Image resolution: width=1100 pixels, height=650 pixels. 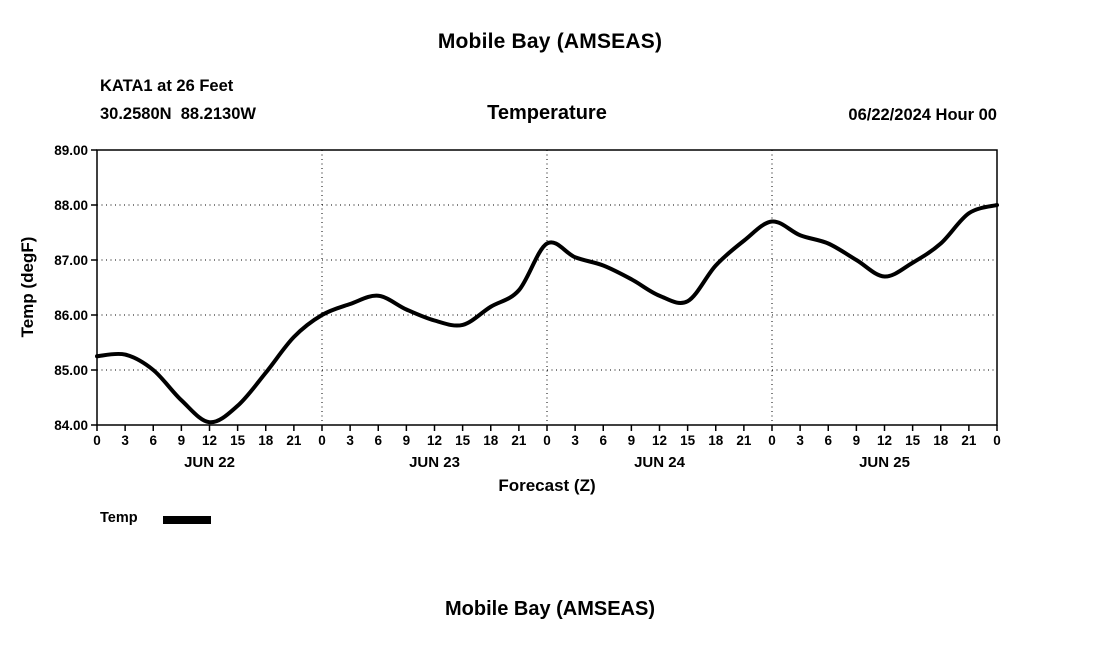 What do you see at coordinates (550, 609) in the screenshot?
I see `page-title-bottom: Mobile Bay (AMSEAS)` at bounding box center [550, 609].